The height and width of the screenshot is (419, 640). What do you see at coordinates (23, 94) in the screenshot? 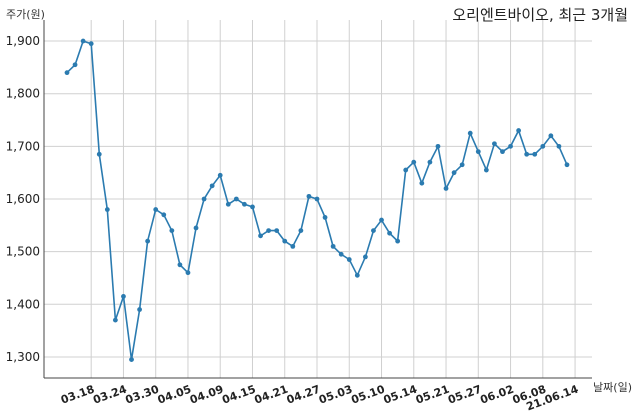
I see `y-tick-label: 1,800` at bounding box center [23, 94].